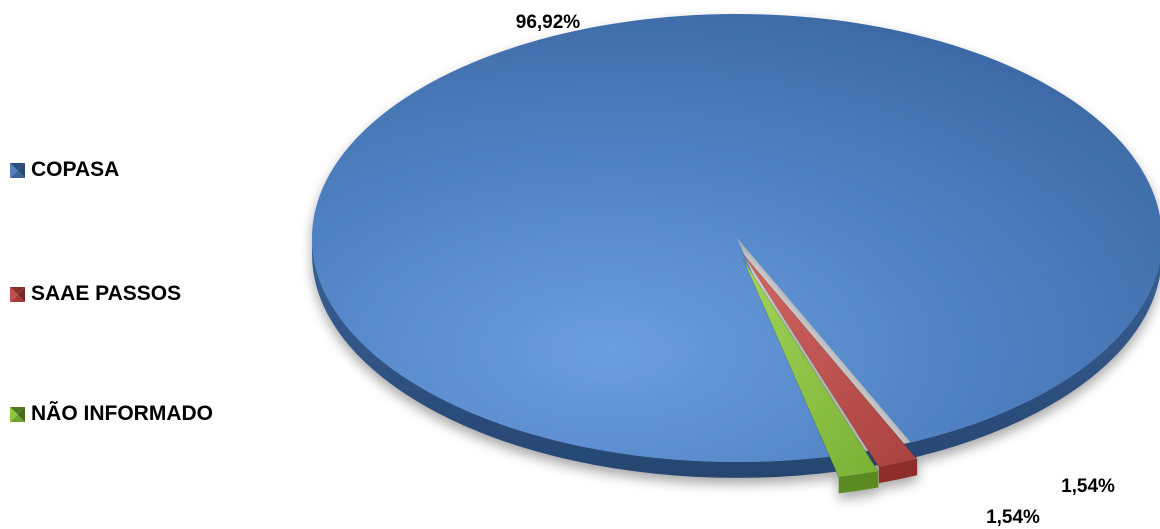 This screenshot has width=1160, height=529. Describe the element at coordinates (898, 471) in the screenshot. I see `slice-saae-passos-side` at that location.